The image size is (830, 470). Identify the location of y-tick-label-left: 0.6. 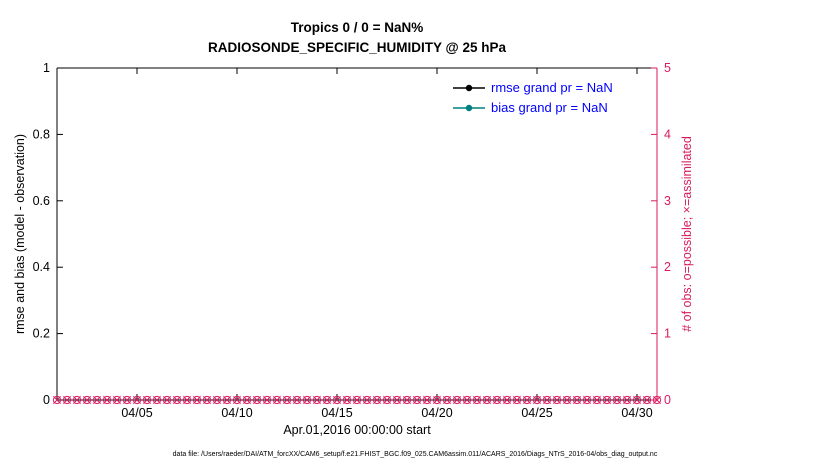
(41, 201).